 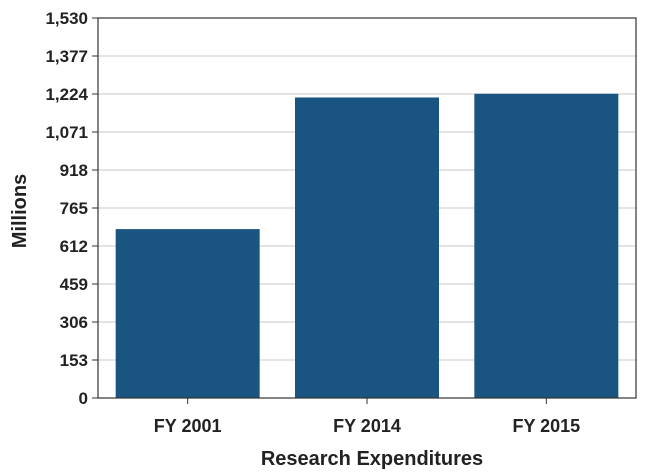 What do you see at coordinates (74, 208) in the screenshot?
I see `y-tick-label: 765` at bounding box center [74, 208].